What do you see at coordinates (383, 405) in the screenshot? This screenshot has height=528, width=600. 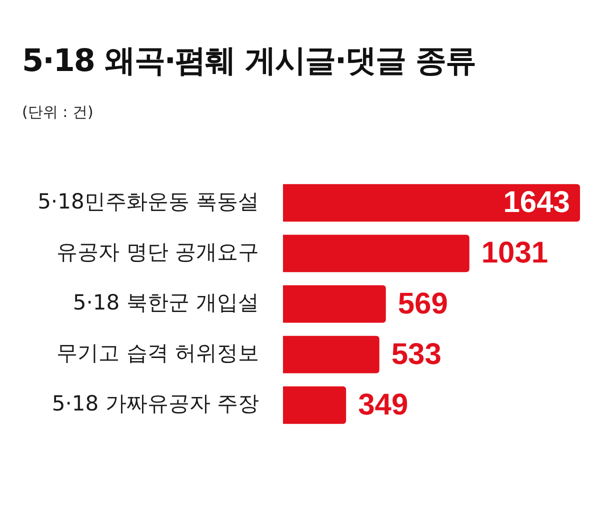 I see `data-label: 349` at bounding box center [383, 405].